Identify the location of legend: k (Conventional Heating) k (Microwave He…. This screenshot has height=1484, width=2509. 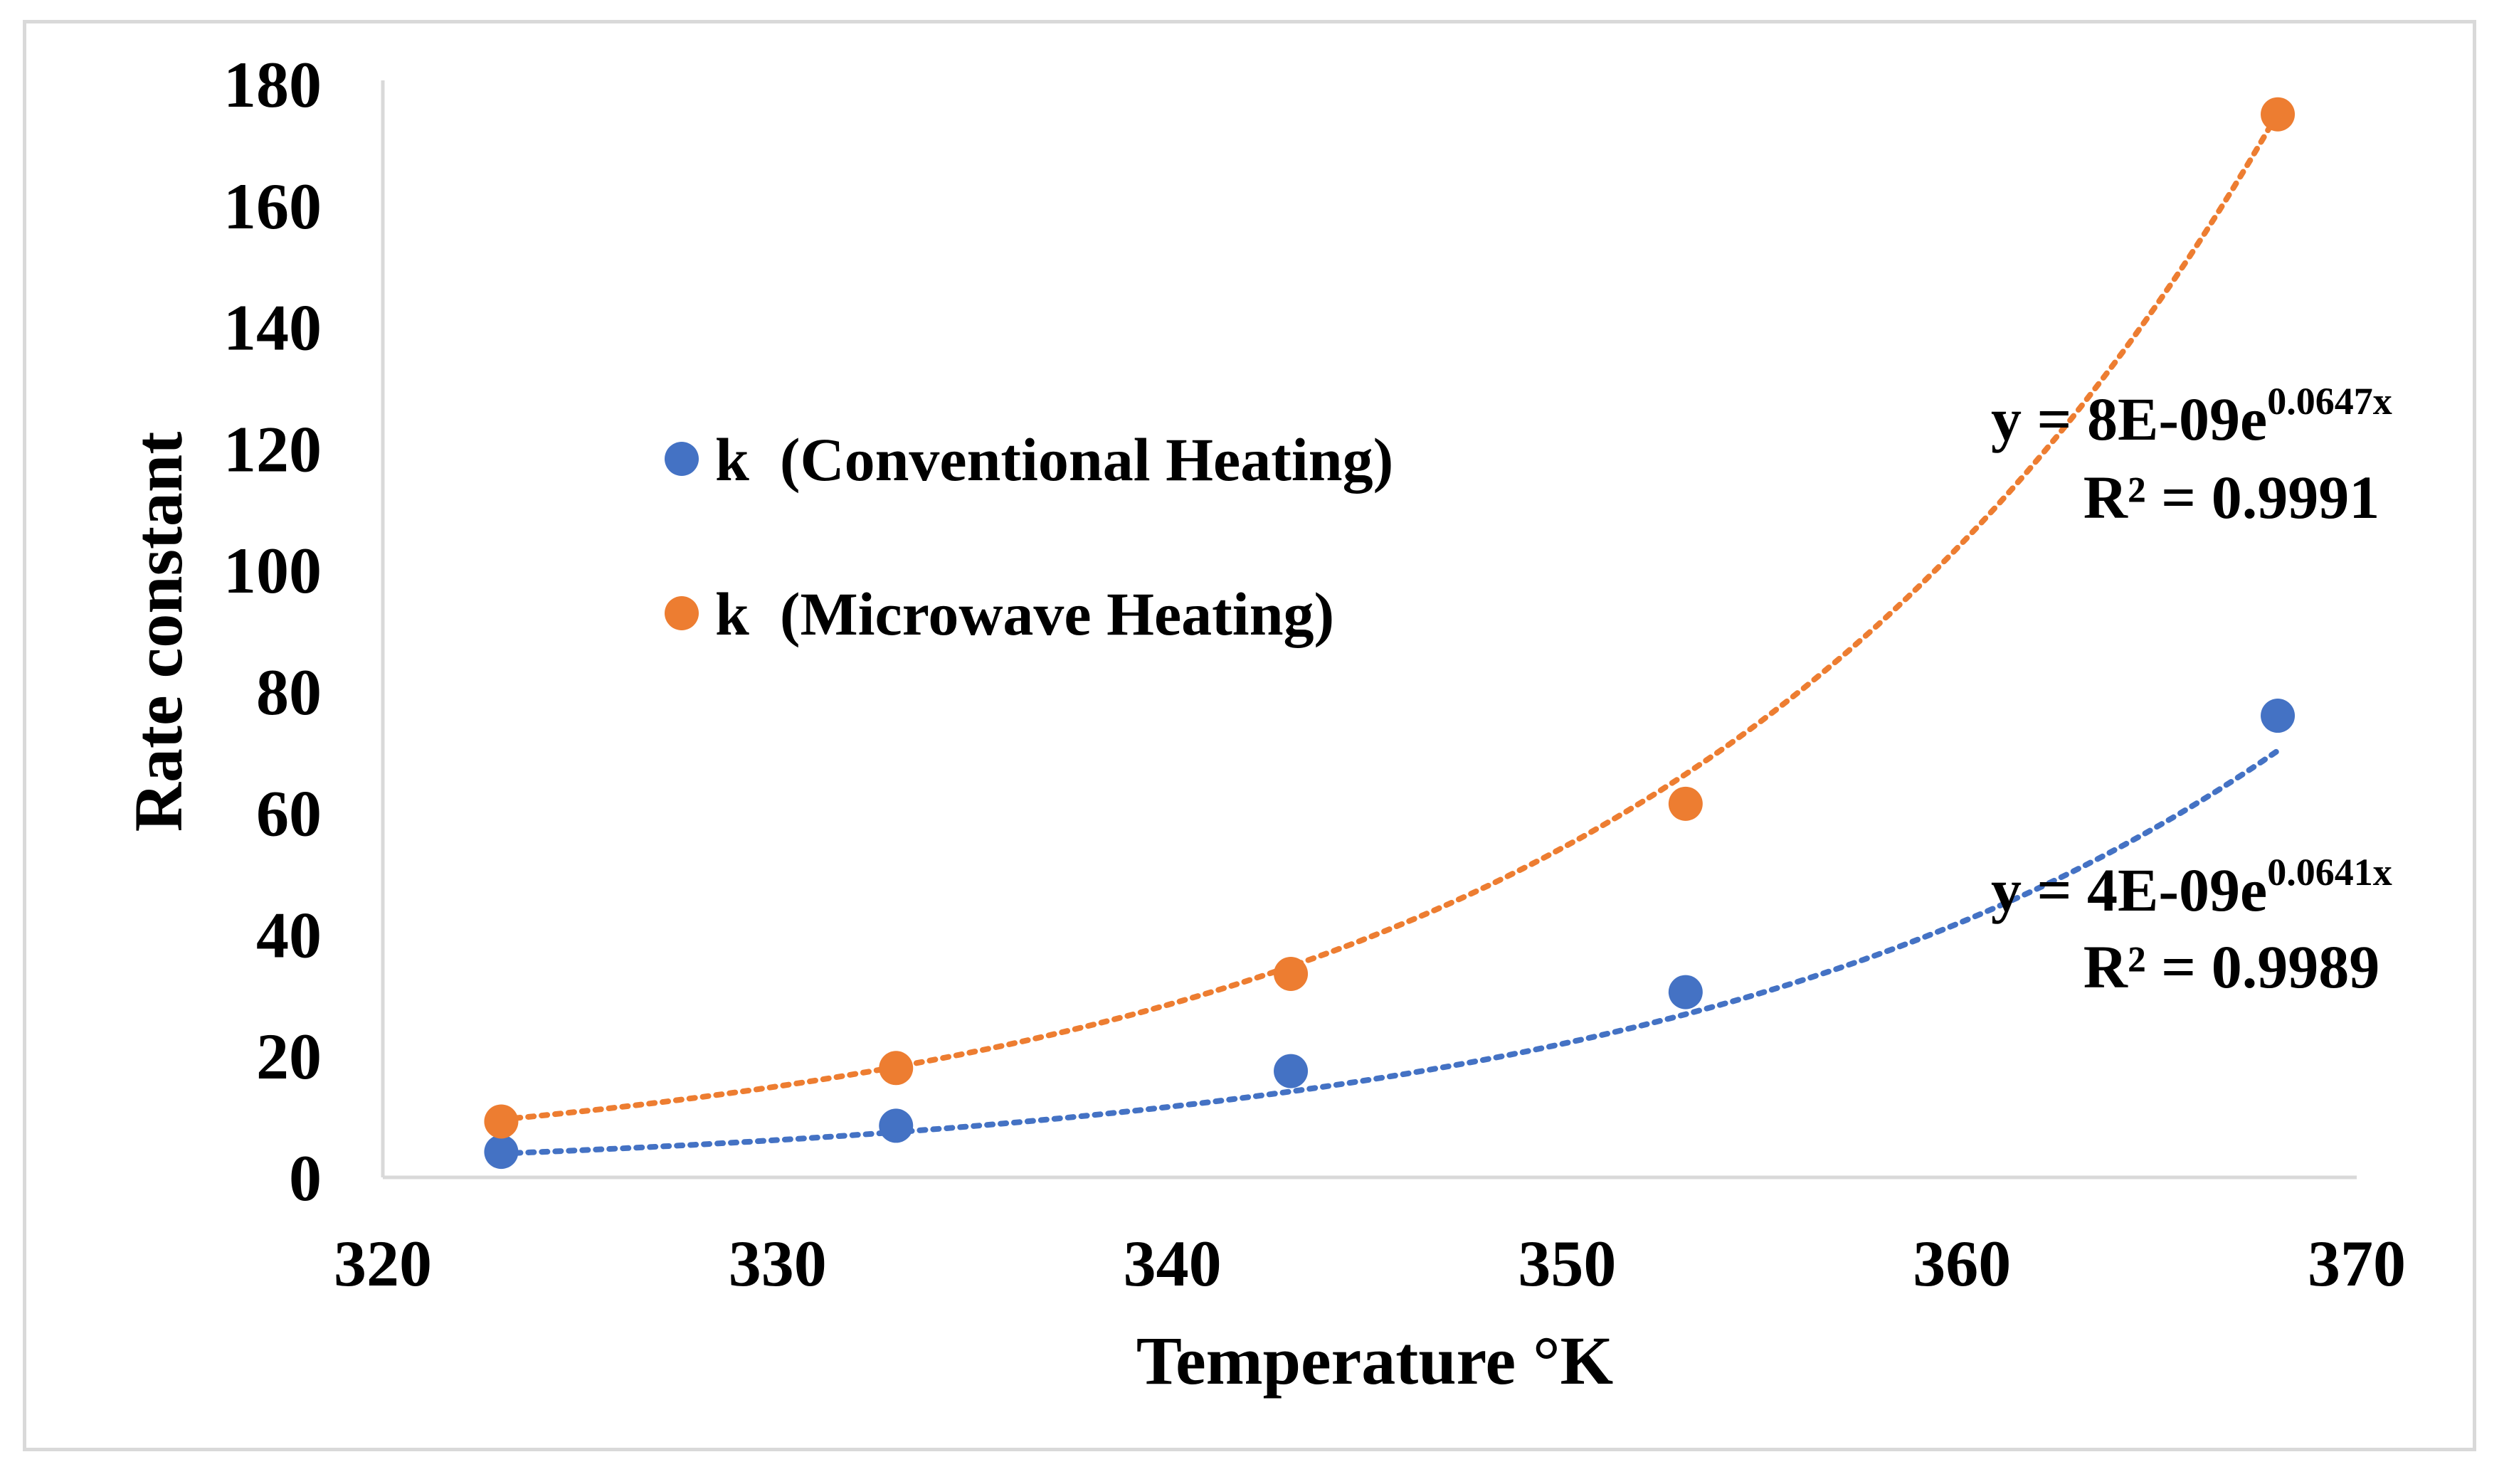
(1029, 536).